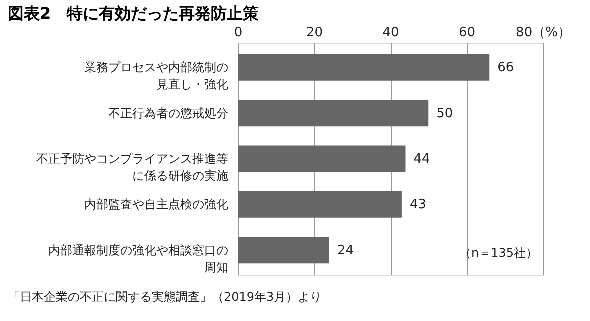 This screenshot has width=590, height=321. I want to click on data-label: 44, so click(422, 159).